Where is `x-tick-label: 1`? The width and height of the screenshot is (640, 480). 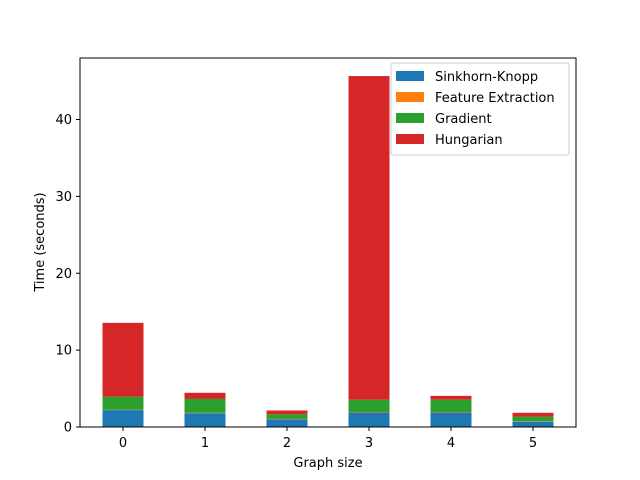
x-tick-label: 1 is located at coordinates (205, 443).